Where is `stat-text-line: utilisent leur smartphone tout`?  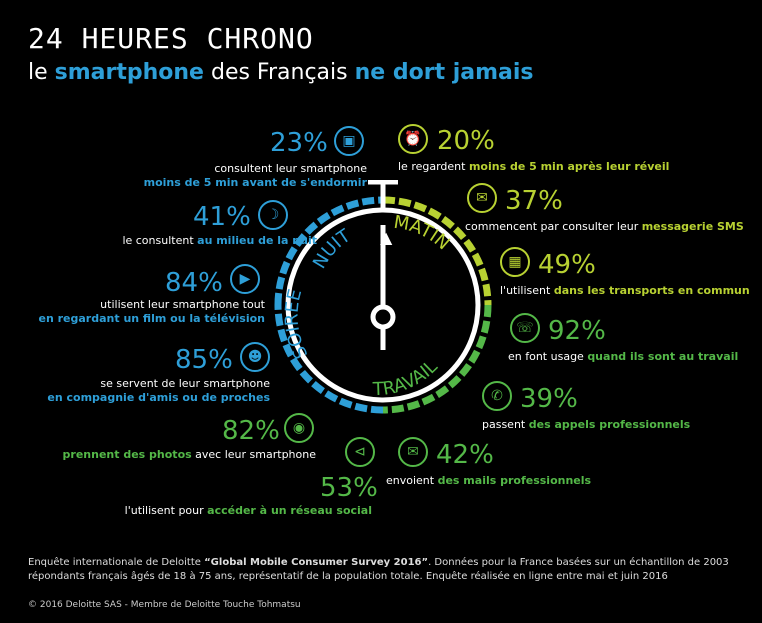
stat-text-line: utilisent leur smartphone tout is located at coordinates (182, 304).